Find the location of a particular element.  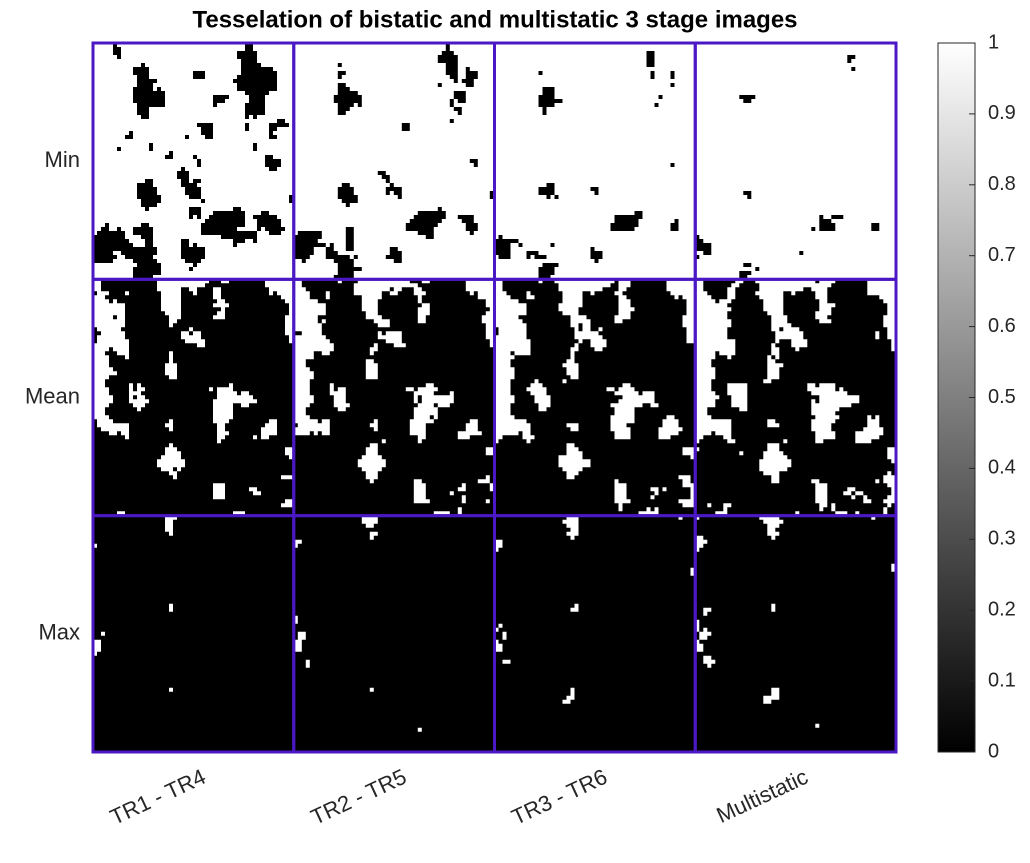

colorbar-tick-label: 0.2 is located at coordinates (1002, 609).